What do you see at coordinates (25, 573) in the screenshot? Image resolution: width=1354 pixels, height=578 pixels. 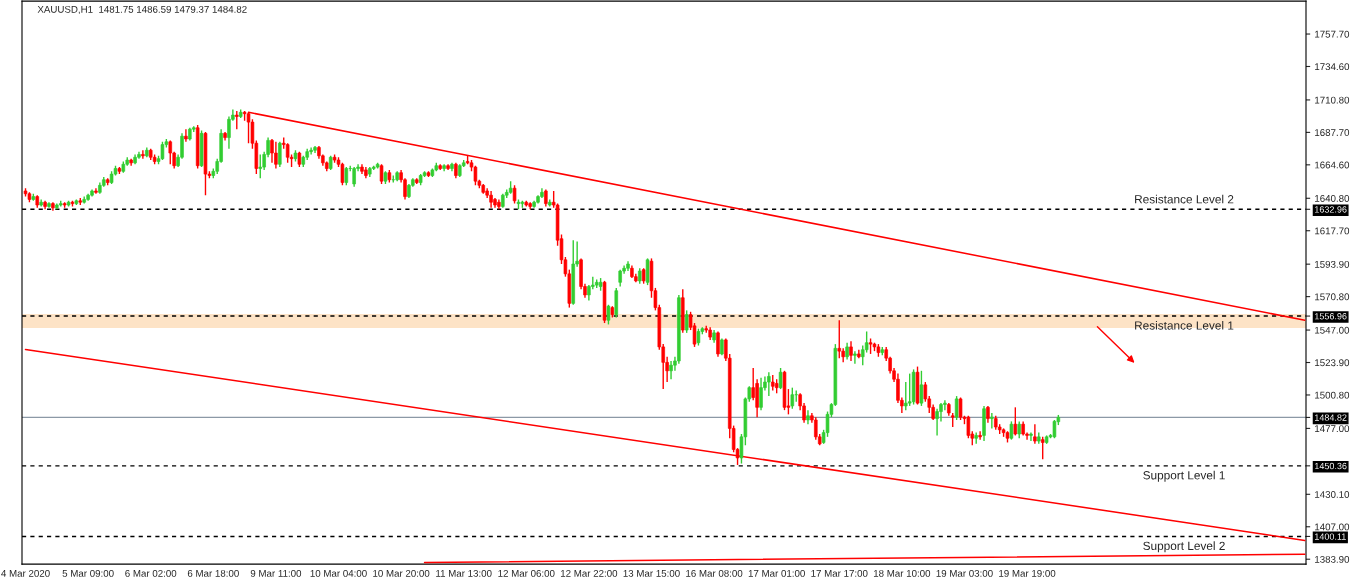 I see `x-tick-label: 4 Mar 2020` at bounding box center [25, 573].